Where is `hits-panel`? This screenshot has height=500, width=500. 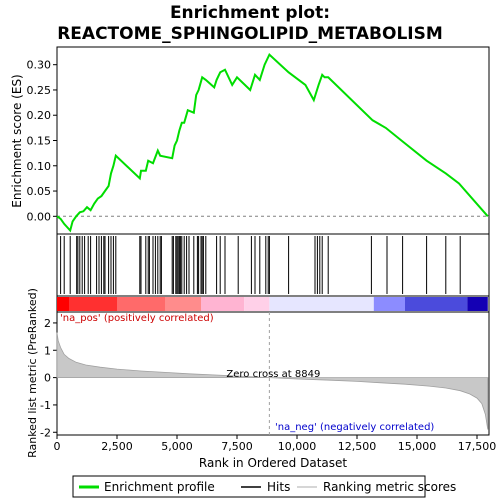
hits-panel is located at coordinates (273, 265).